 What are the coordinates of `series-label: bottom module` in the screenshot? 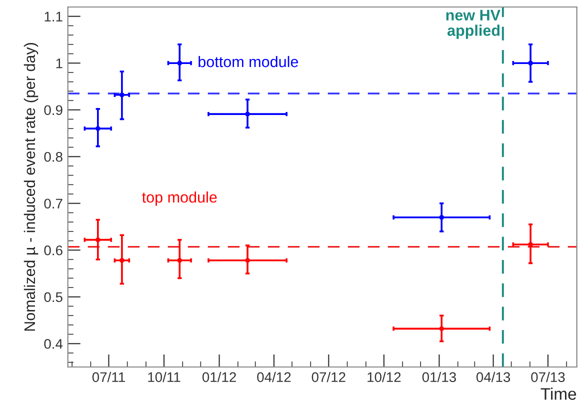 It's located at (248, 62).